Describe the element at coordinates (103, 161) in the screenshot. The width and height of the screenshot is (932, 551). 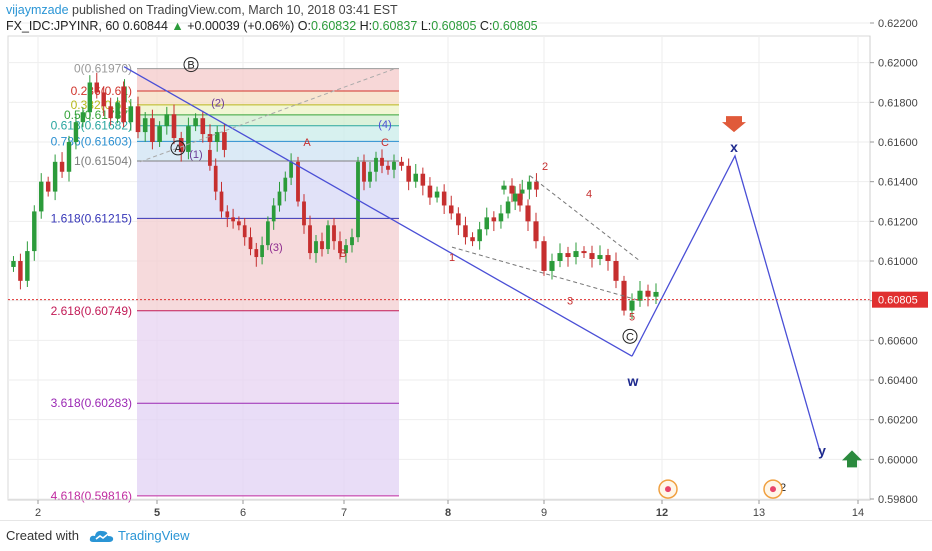
I see `fib-level-label: 1(0.61504)` at that location.